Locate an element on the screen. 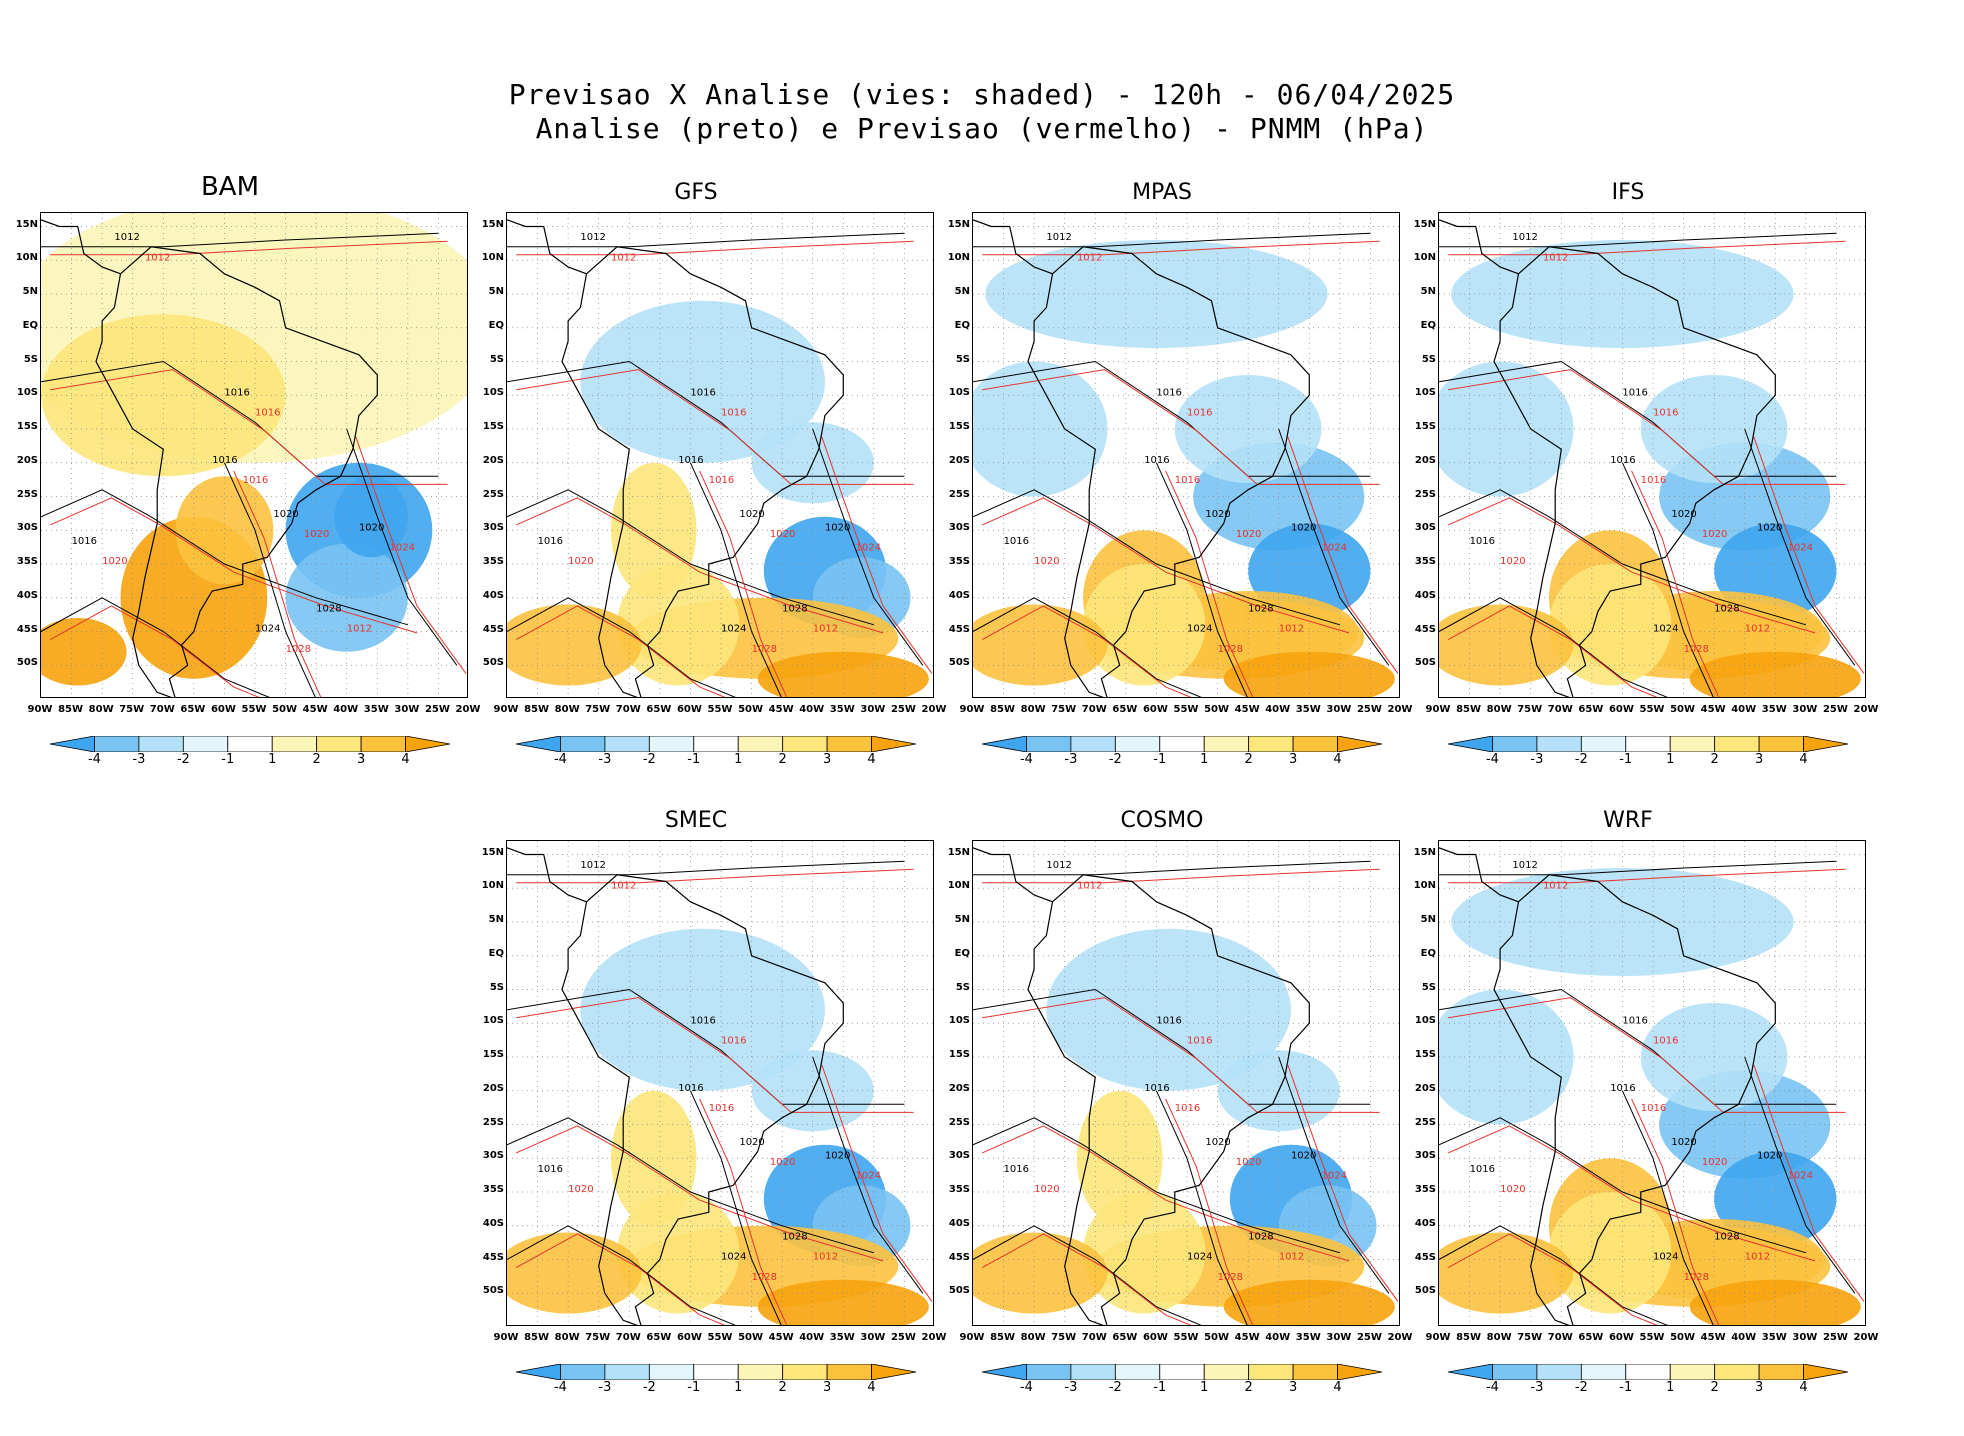  lat-tick-label: 15S is located at coordinates (493, 426).